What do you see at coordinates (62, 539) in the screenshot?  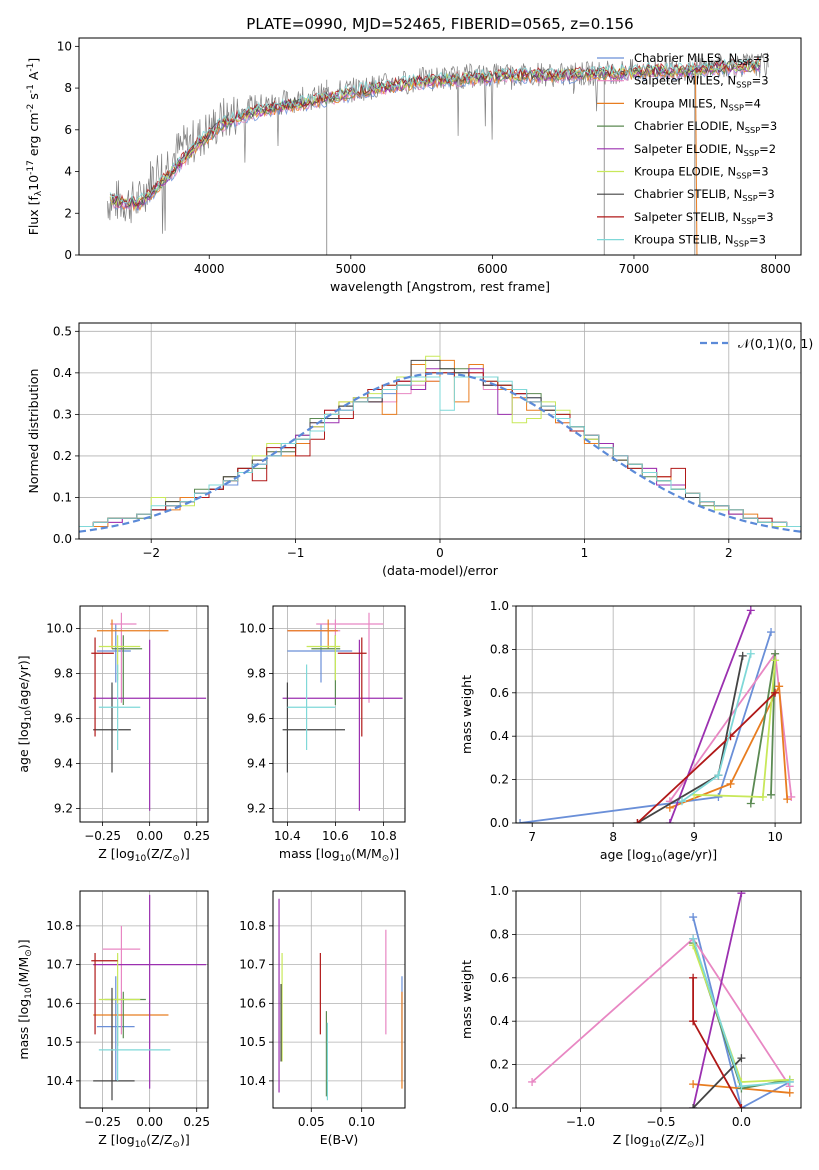 I see `tick-label-y: 0.0` at bounding box center [62, 539].